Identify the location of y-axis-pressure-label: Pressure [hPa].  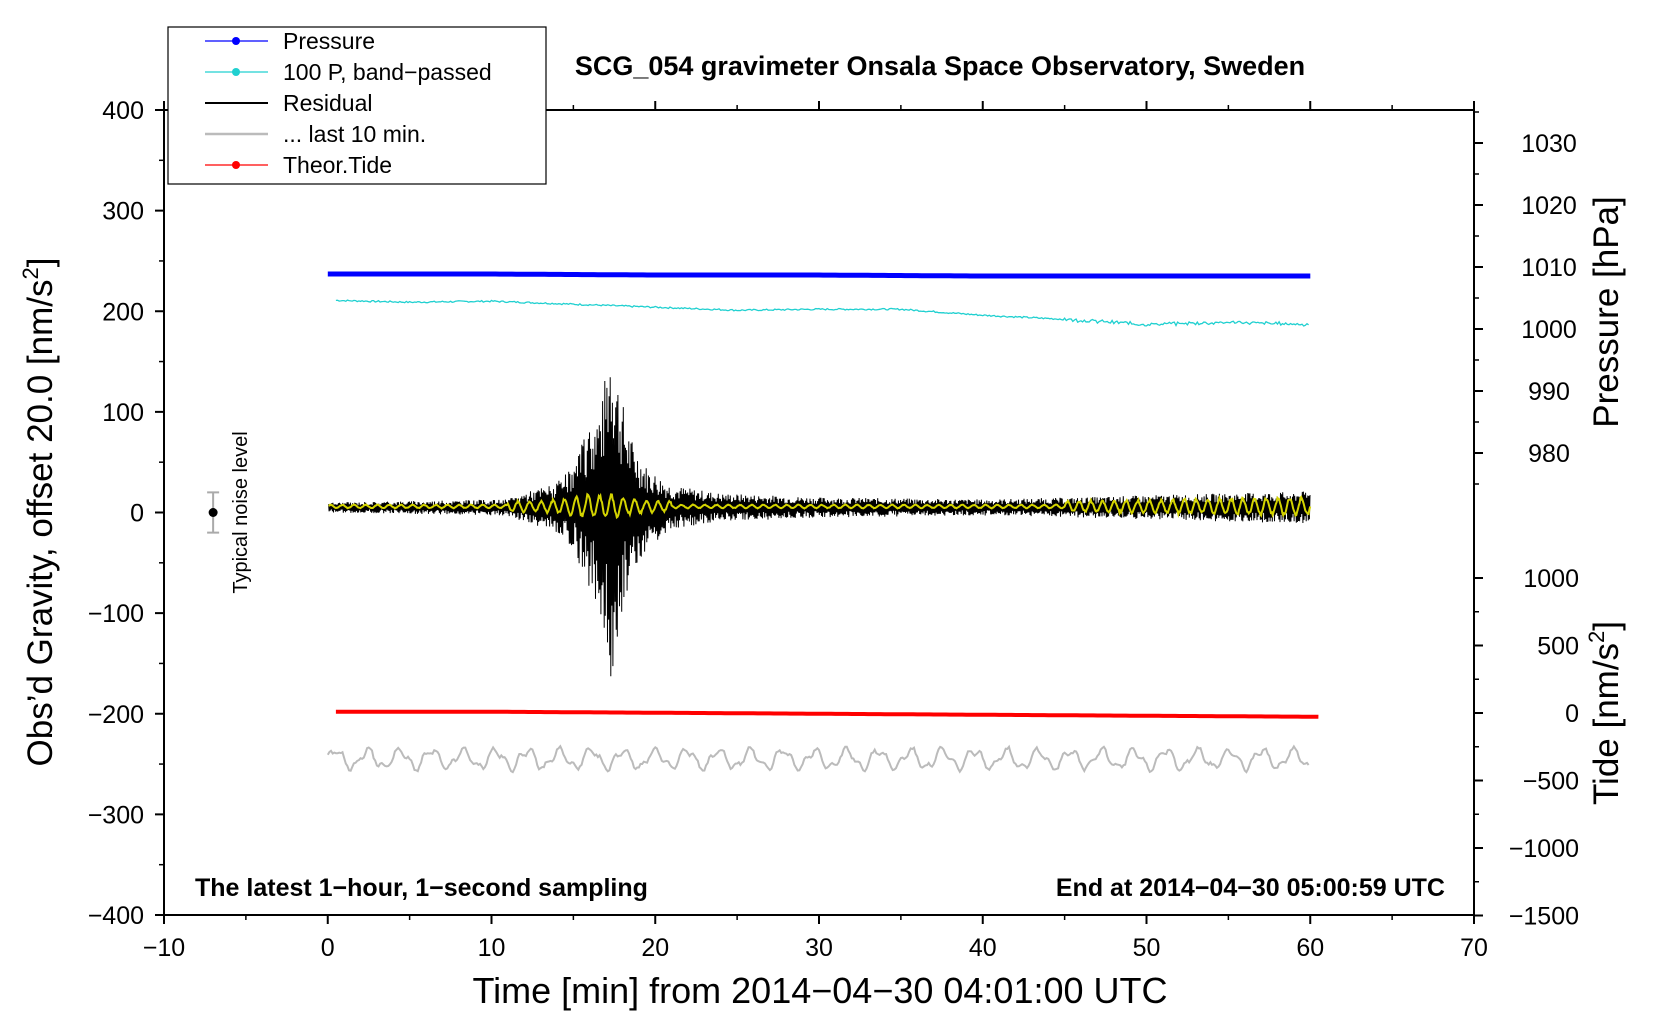
(1606, 312).